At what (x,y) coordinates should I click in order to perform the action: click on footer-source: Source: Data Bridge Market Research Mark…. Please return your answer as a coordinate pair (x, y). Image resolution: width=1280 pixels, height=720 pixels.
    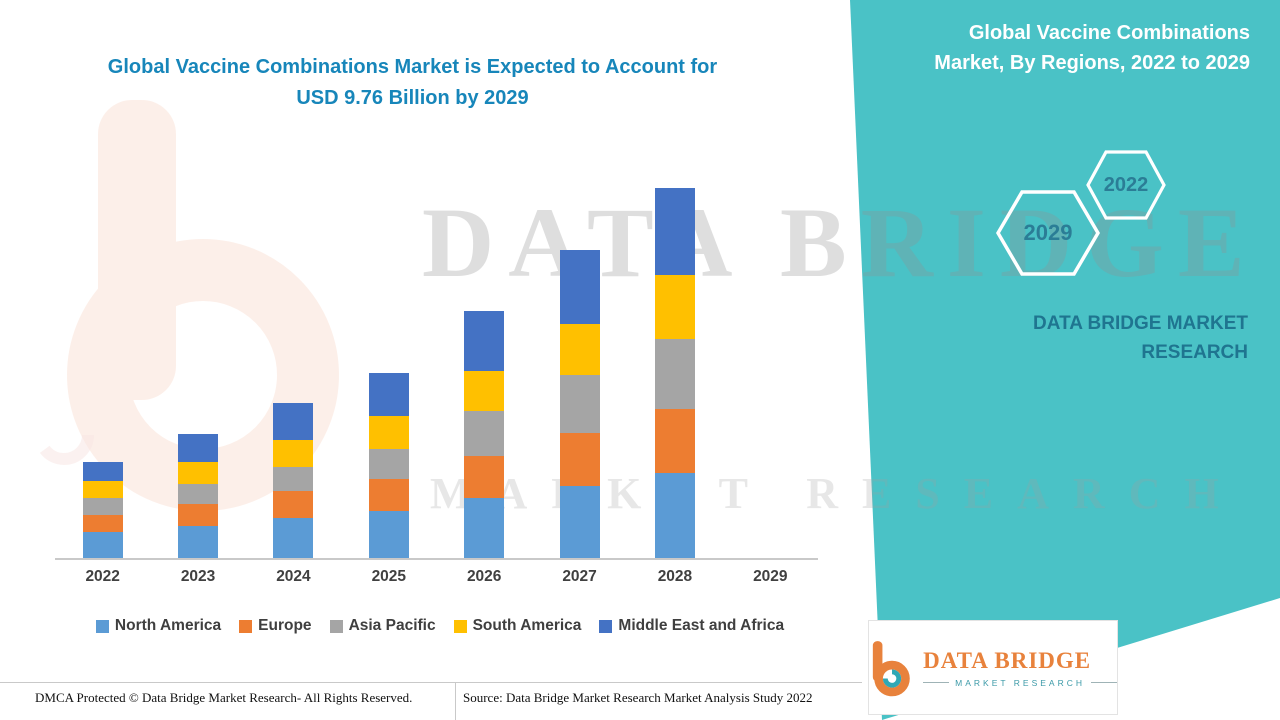
    Looking at the image, I should click on (638, 697).